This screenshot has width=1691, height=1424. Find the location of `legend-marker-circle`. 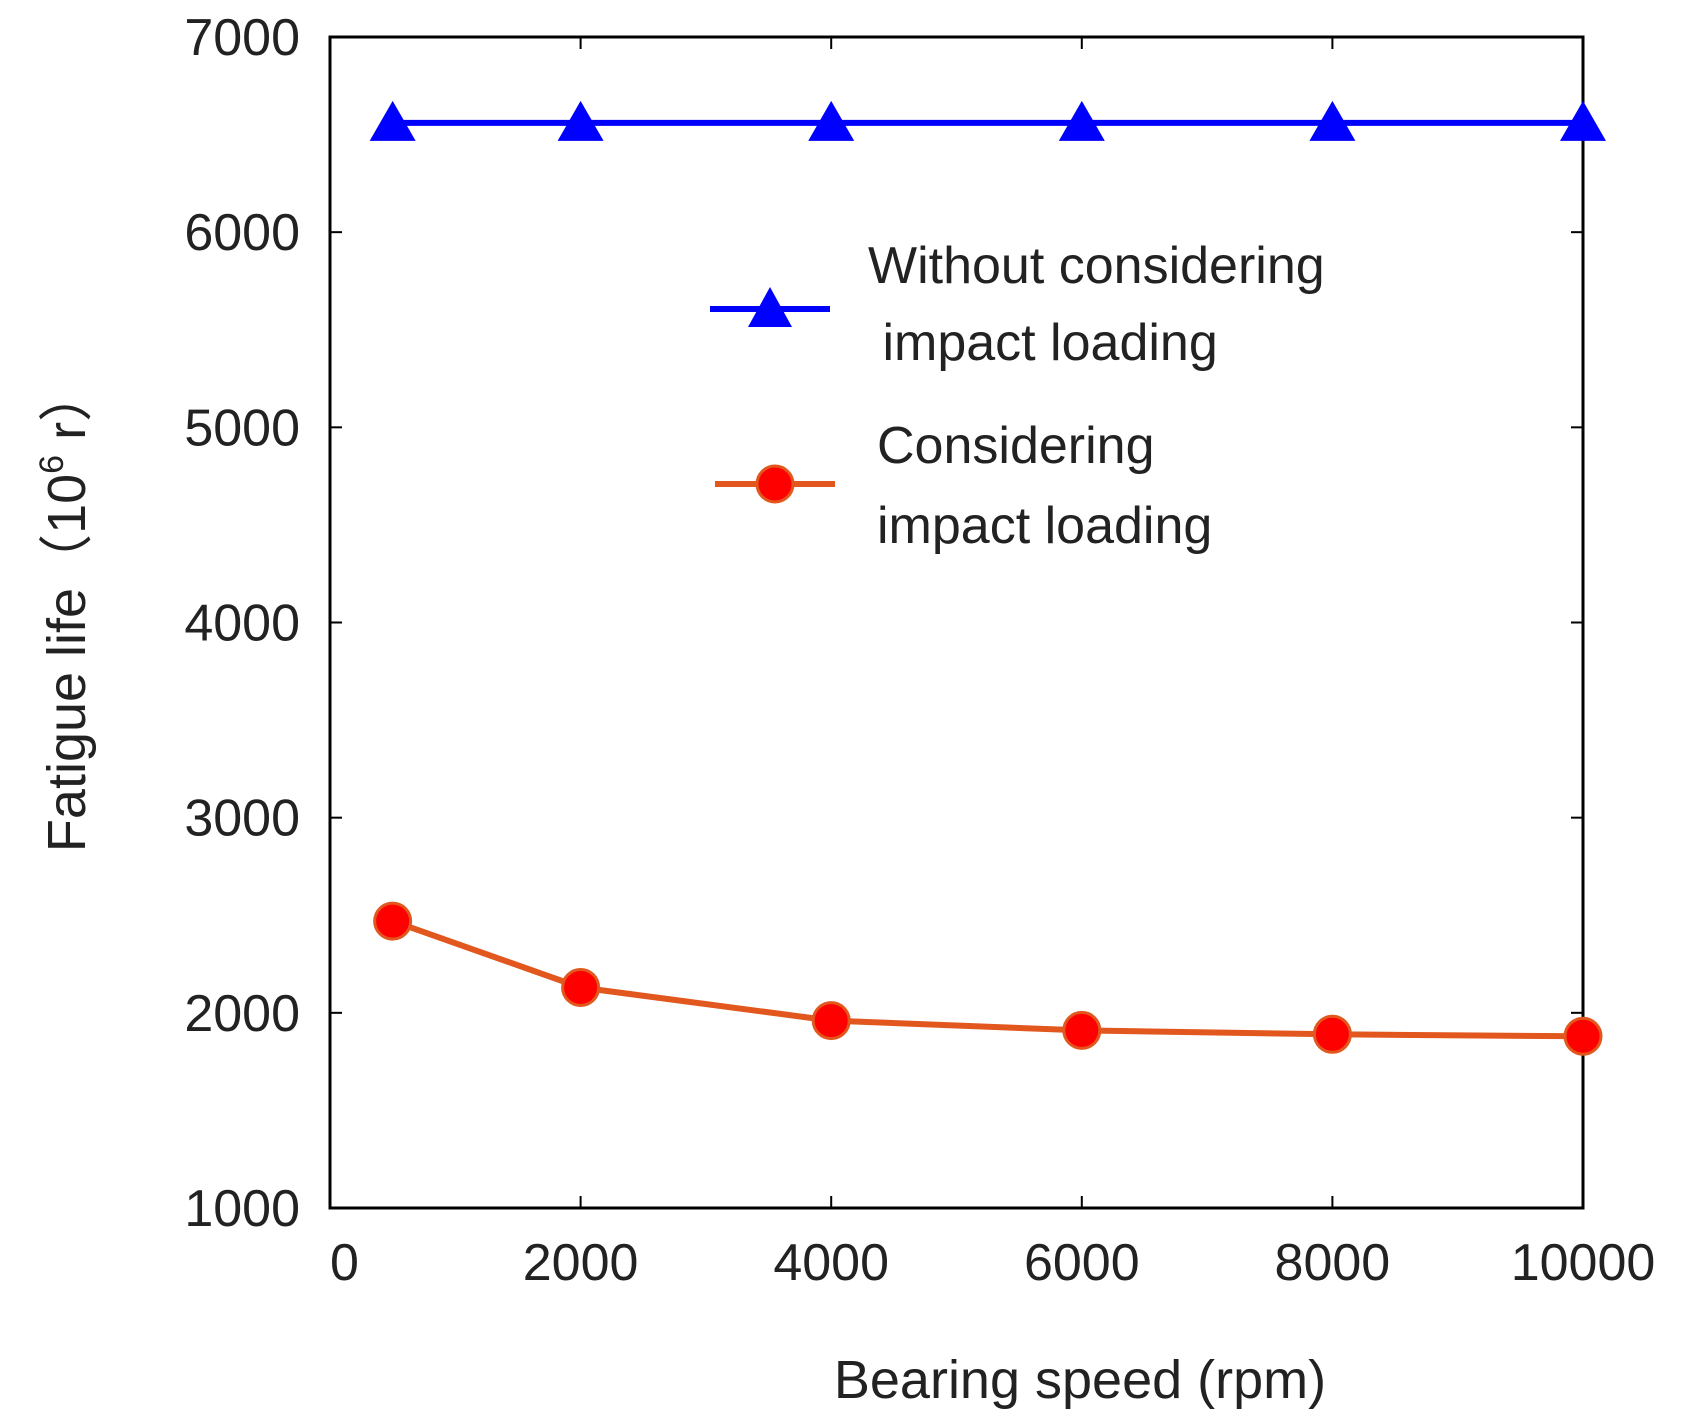

legend-marker-circle is located at coordinates (775, 484).